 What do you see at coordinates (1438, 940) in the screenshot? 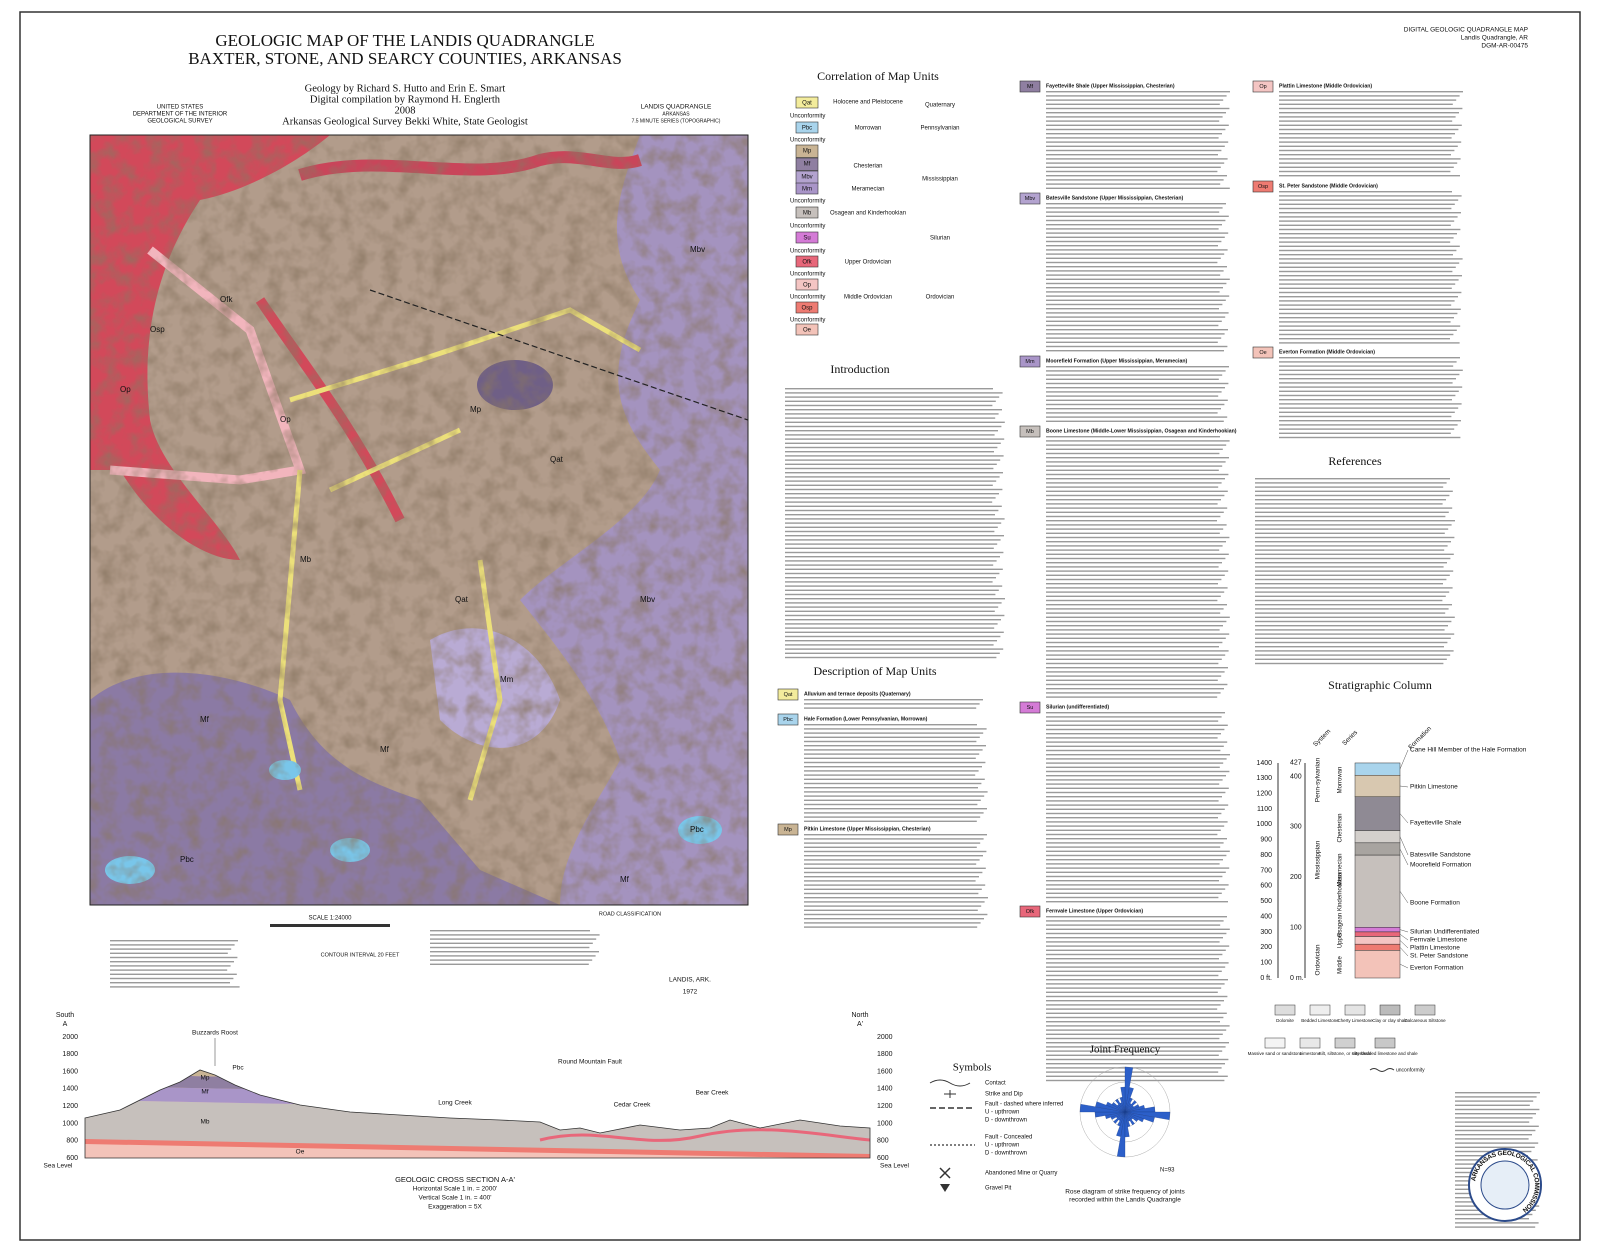
I see `formation-label: Fernvale Limestone` at bounding box center [1438, 940].